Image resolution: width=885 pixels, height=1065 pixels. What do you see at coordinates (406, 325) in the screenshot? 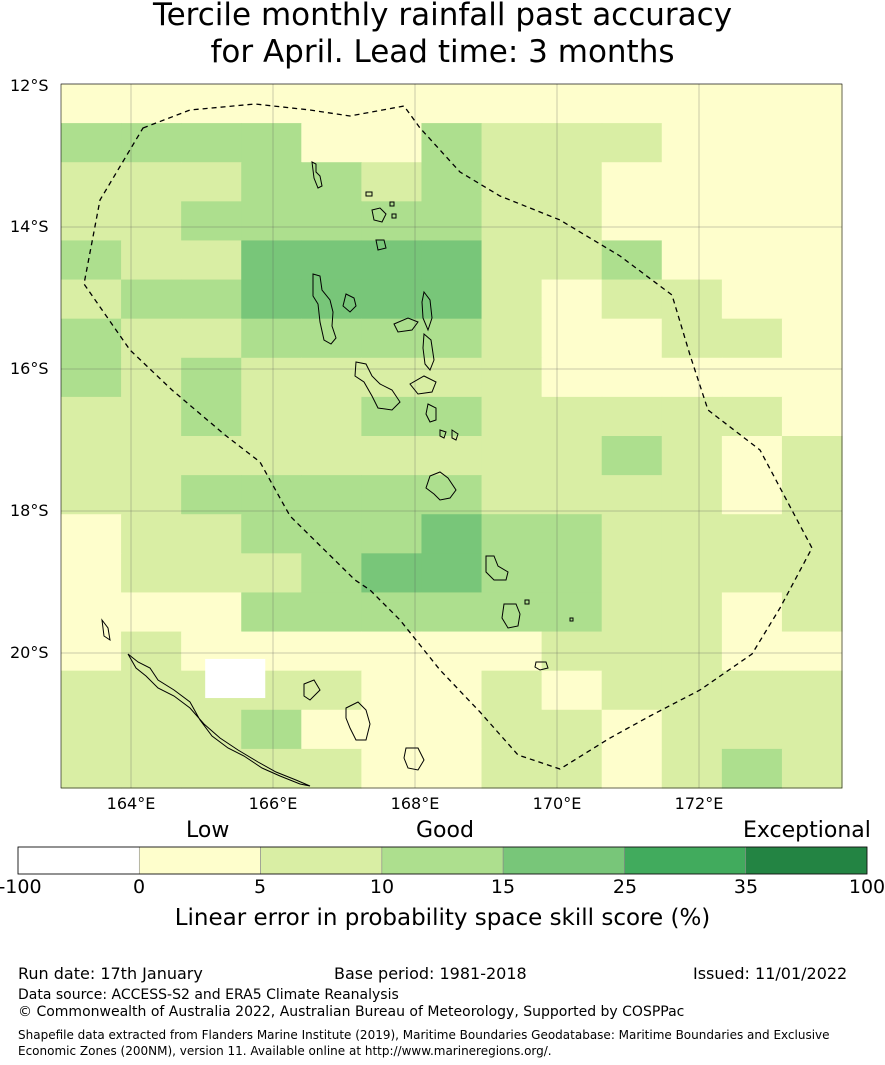
I see `island-ambae` at bounding box center [406, 325].